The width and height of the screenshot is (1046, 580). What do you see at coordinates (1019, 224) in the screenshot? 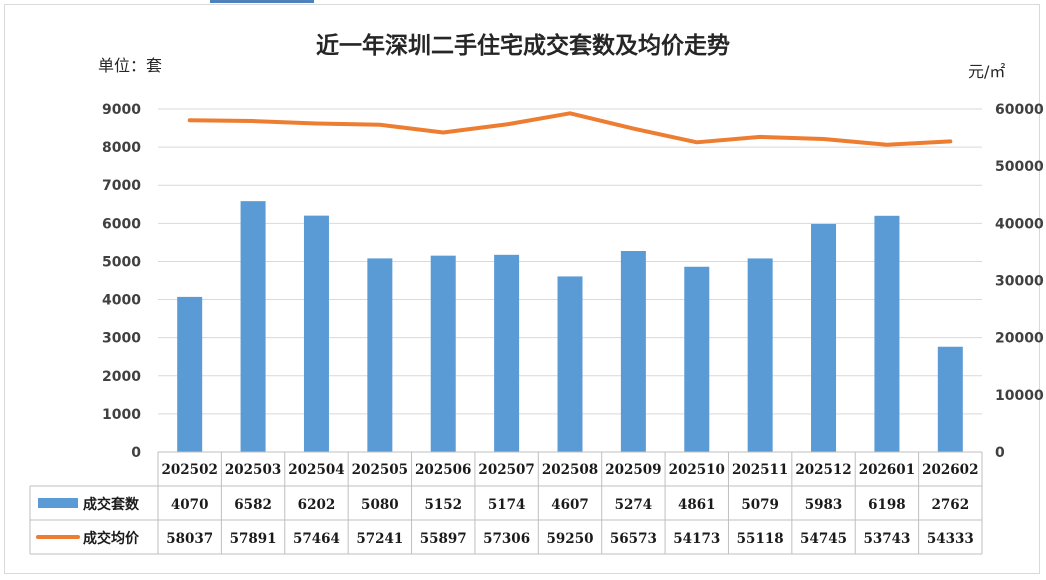
I see `y2-axis-tick-label: 40000` at bounding box center [1019, 224].